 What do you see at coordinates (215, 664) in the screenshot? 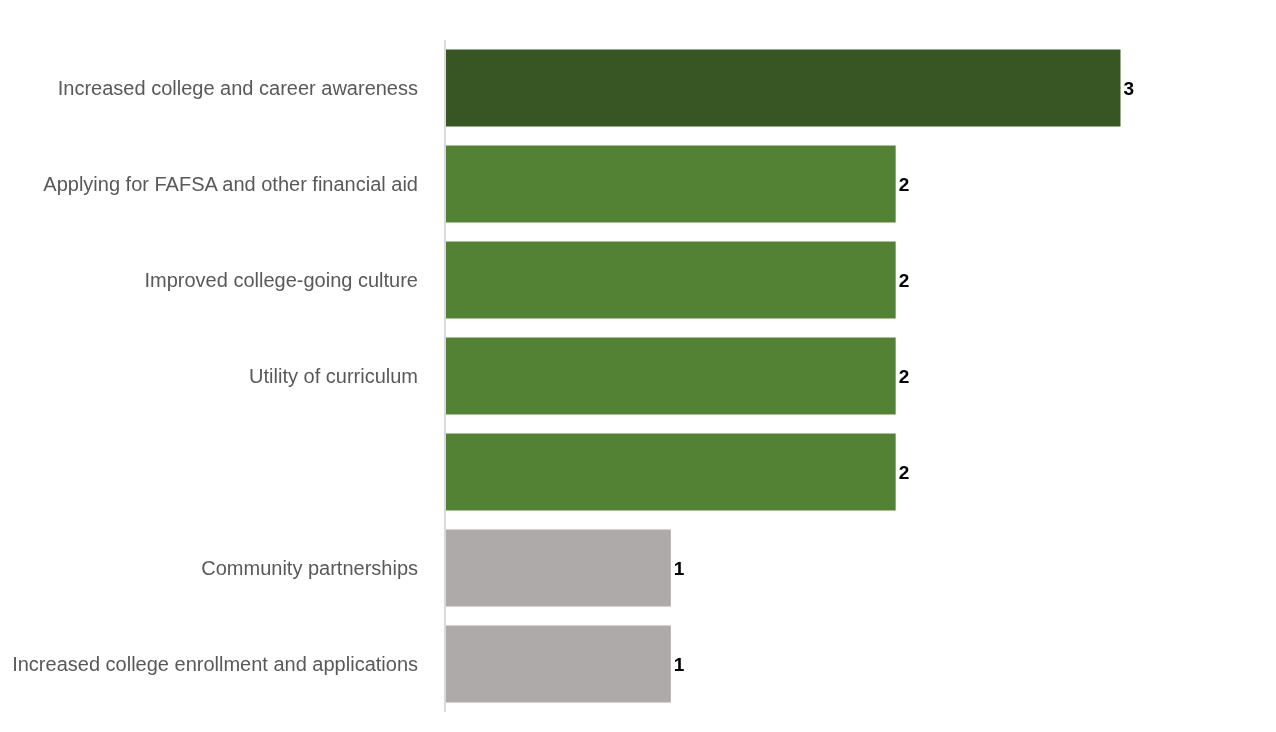
I see `y-tick-label: Increased college enrollment and applications` at bounding box center [215, 664].